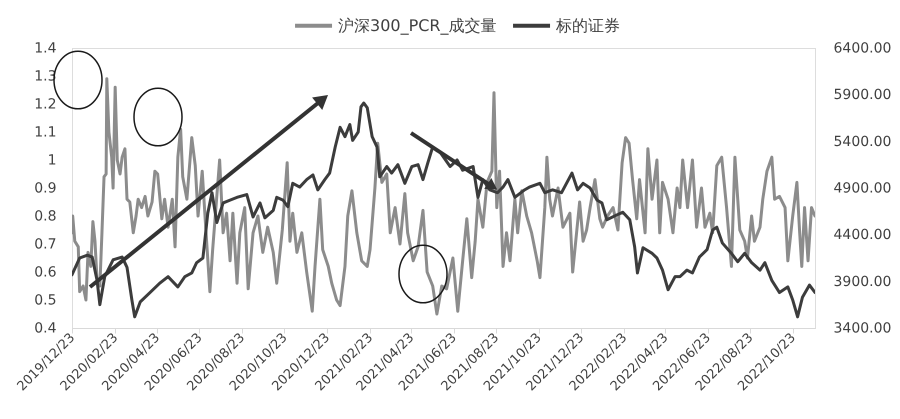 The image size is (900, 419). I want to click on y2-tick-label: 6400.00, so click(863, 48).